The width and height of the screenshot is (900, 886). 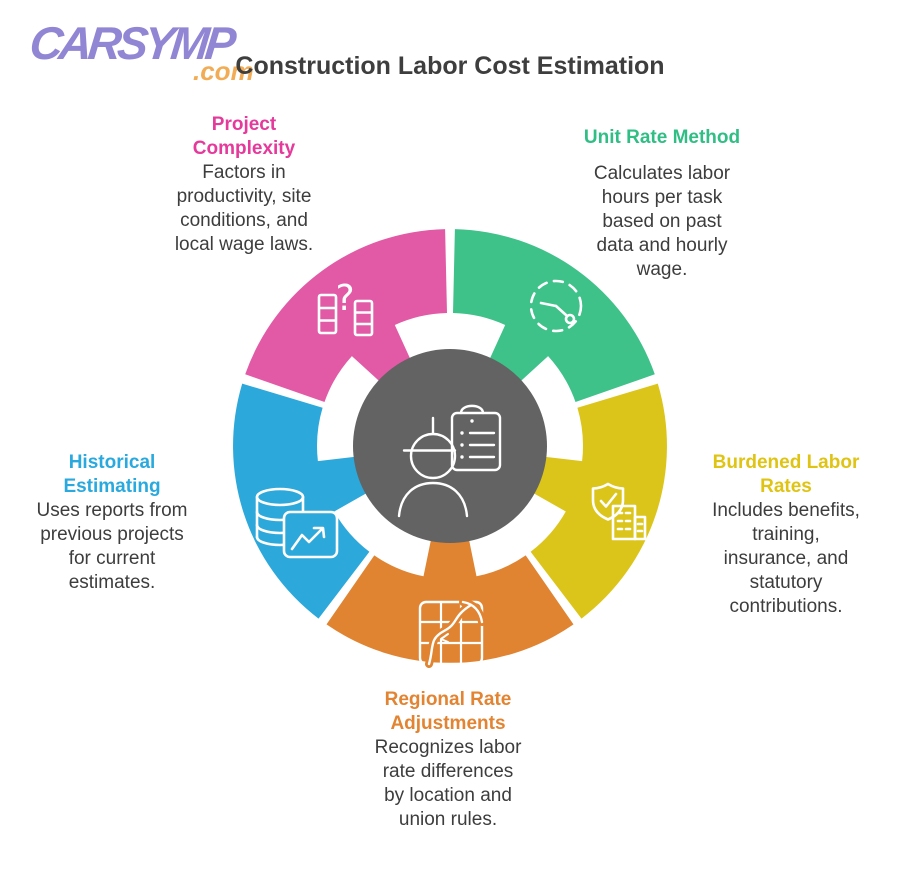 I want to click on segment-heading-burdened-labor-rates: Burdened Labor Rates, so click(x=786, y=474).